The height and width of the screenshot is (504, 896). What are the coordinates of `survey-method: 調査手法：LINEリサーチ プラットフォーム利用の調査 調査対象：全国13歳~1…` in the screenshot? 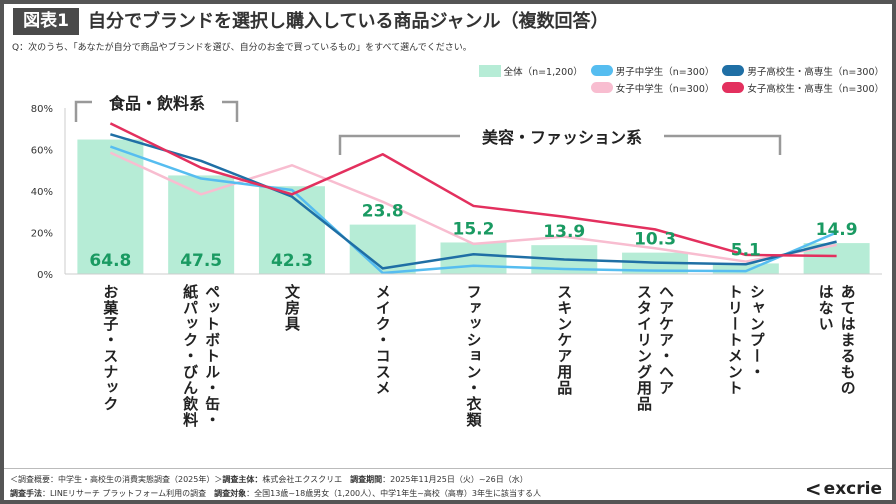 It's located at (276, 493).